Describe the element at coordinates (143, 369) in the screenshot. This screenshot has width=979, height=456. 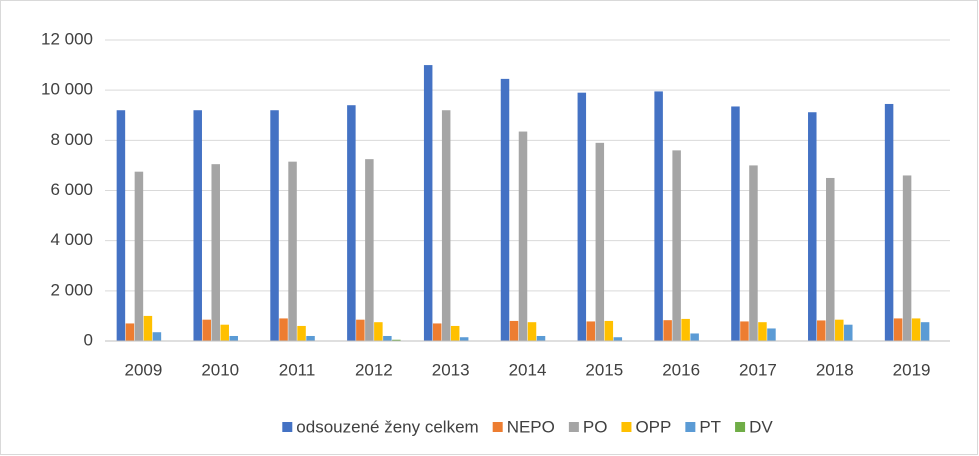
I see `x-tick-label: 2009` at that location.